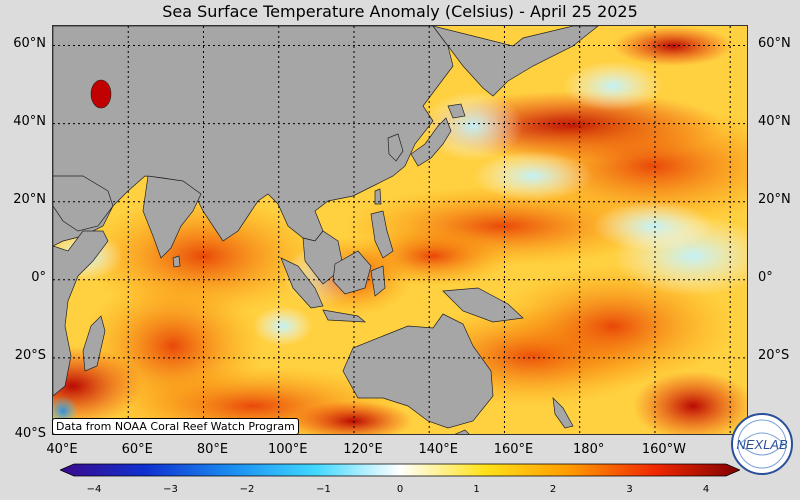  I want to click on land-hokkaido, so click(456, 111).